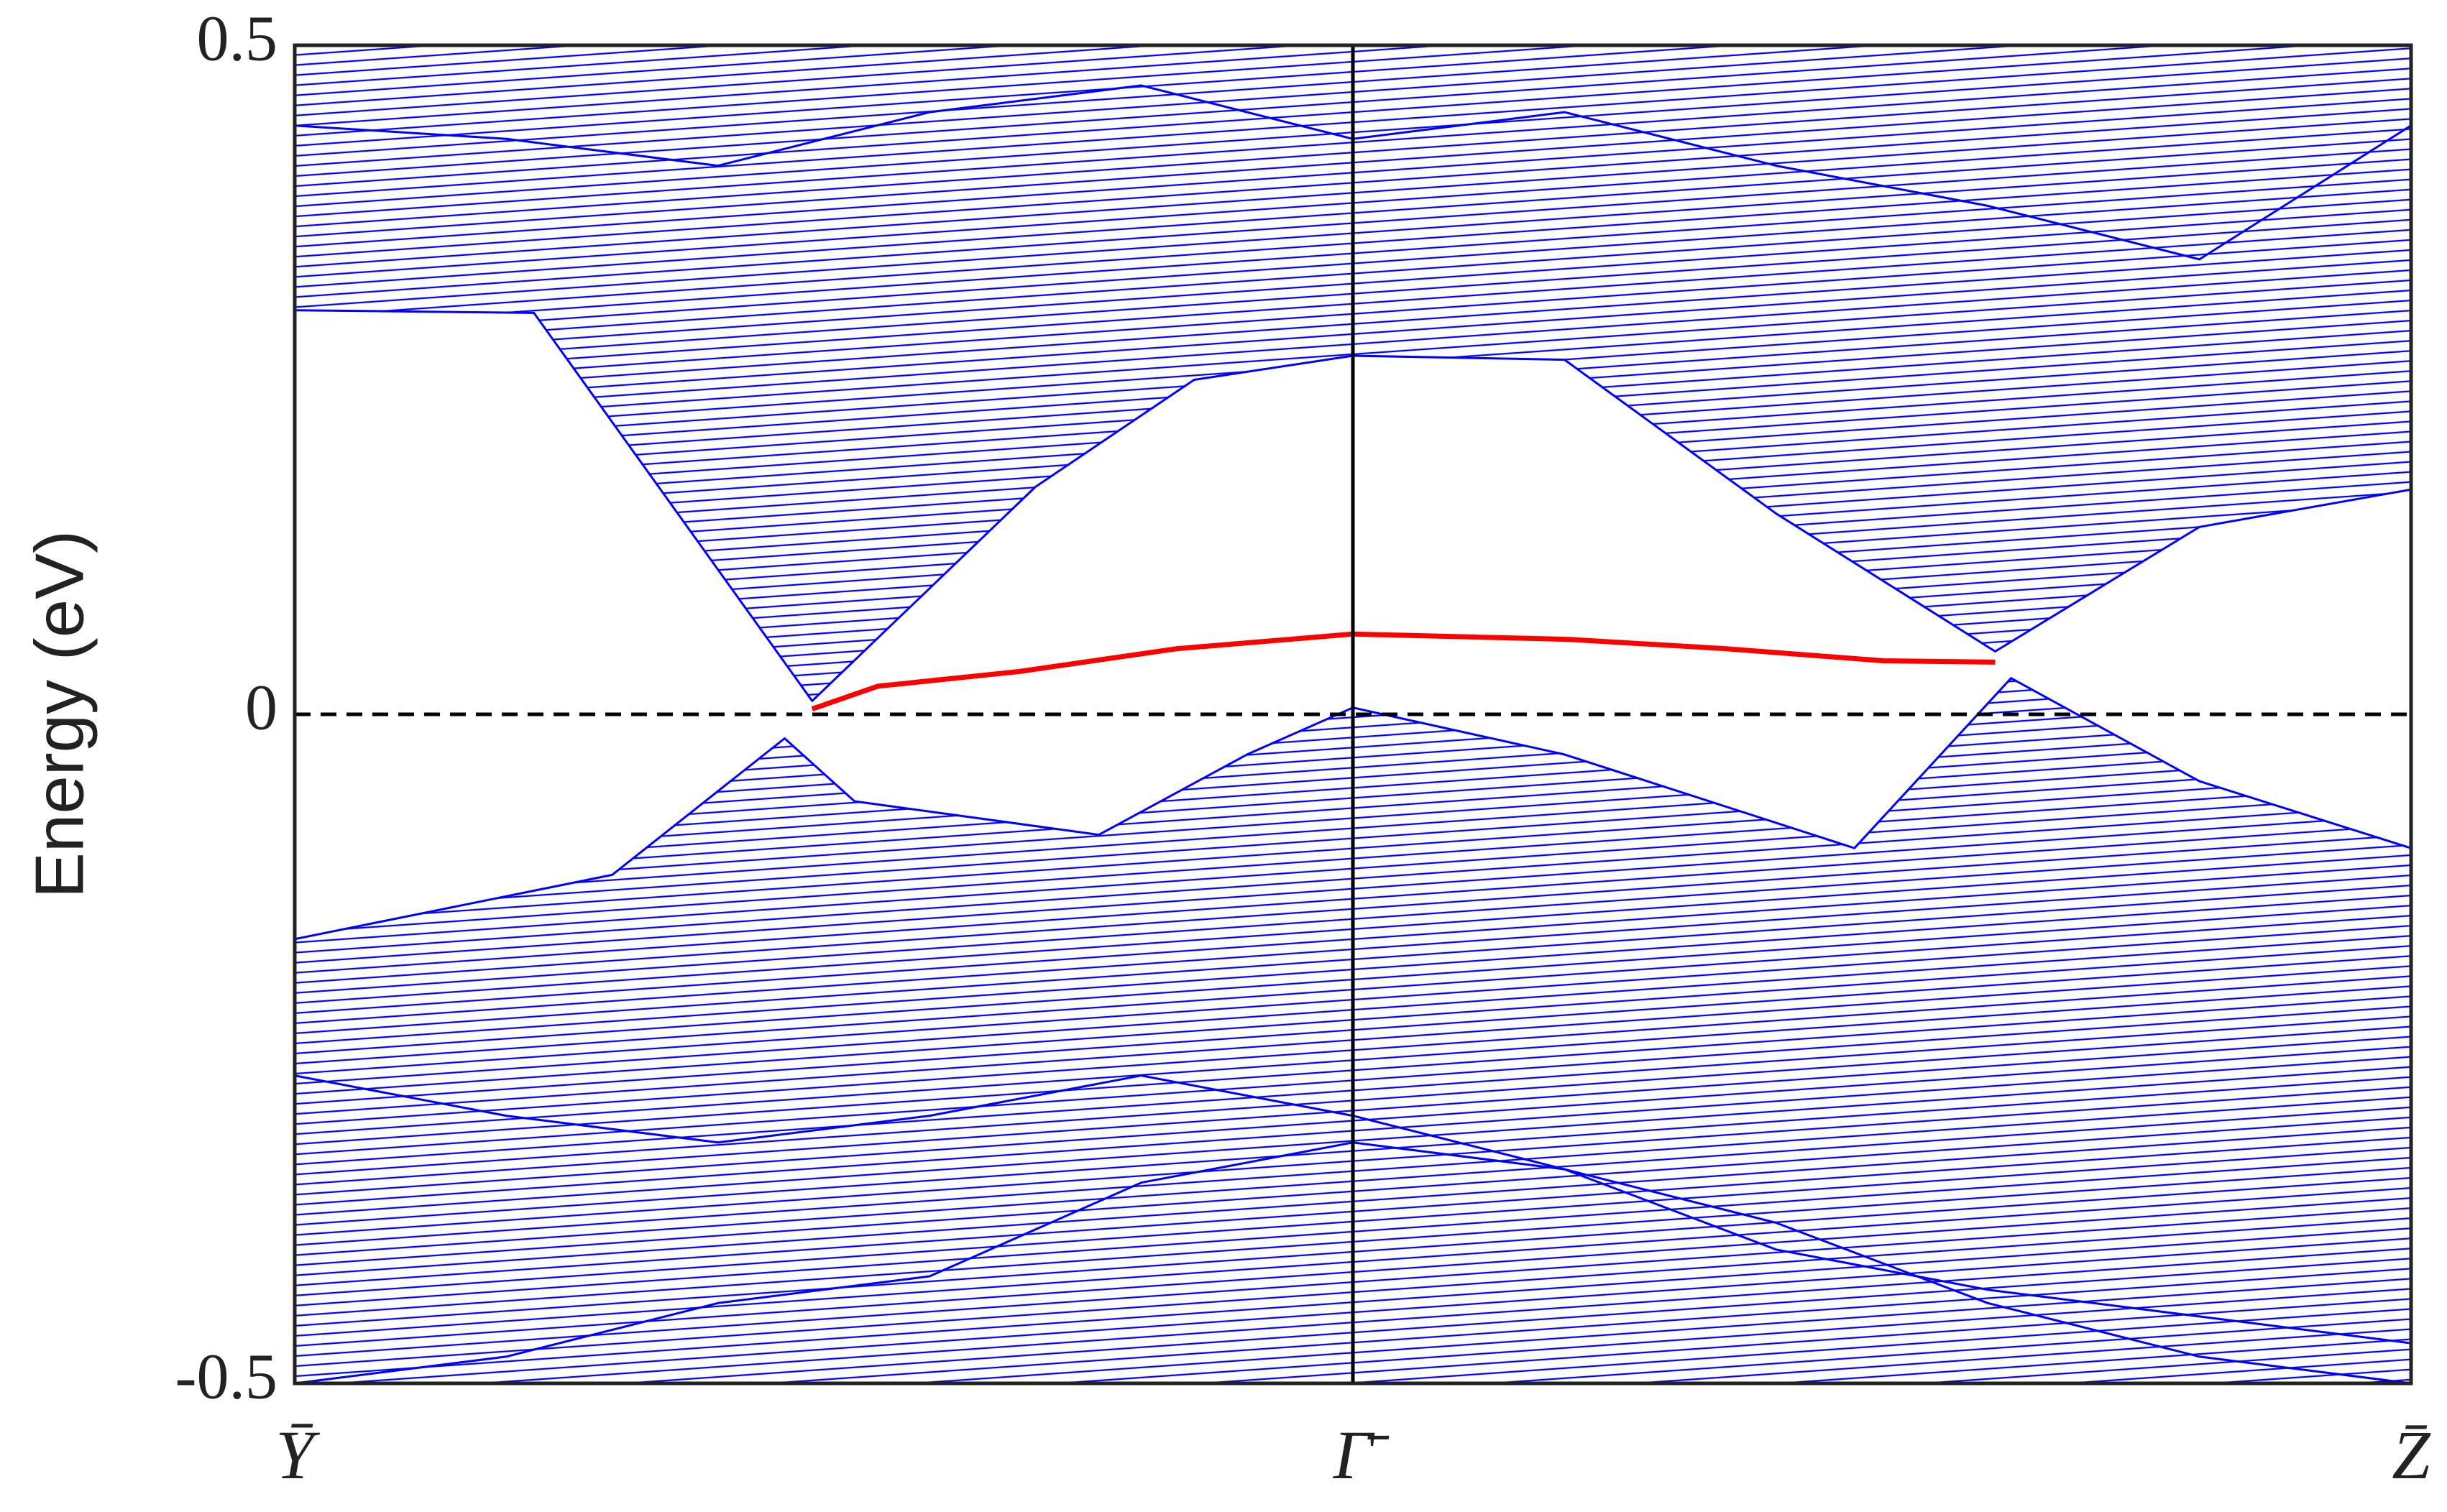  Describe the element at coordinates (298, 1455) in the screenshot. I see `x-tick-label: Ȳ` at that location.